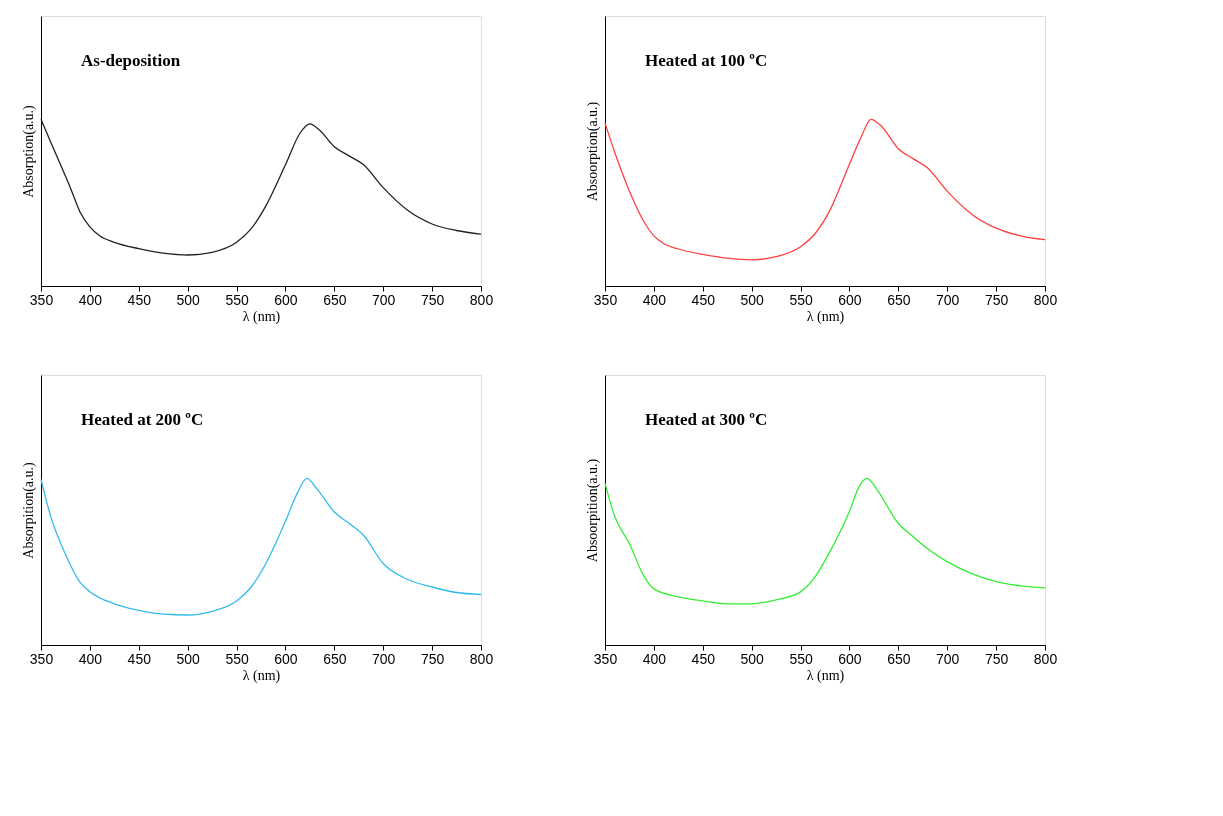 This screenshot has height=816, width=1223. What do you see at coordinates (706, 60) in the screenshot?
I see `text: Heated at 100 ºC` at bounding box center [706, 60].